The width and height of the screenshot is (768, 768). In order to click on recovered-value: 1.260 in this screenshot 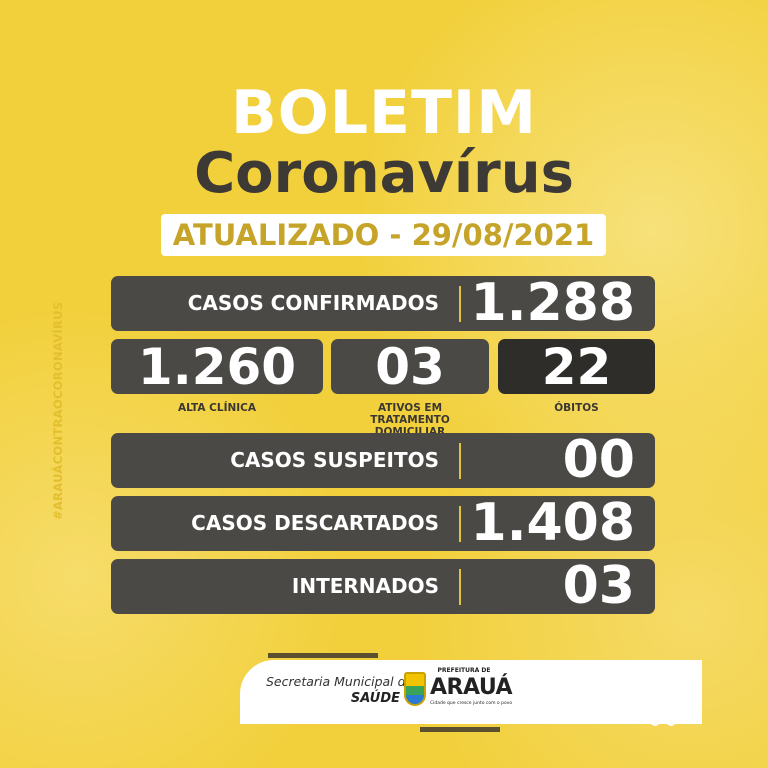, I will do `click(217, 367)`.